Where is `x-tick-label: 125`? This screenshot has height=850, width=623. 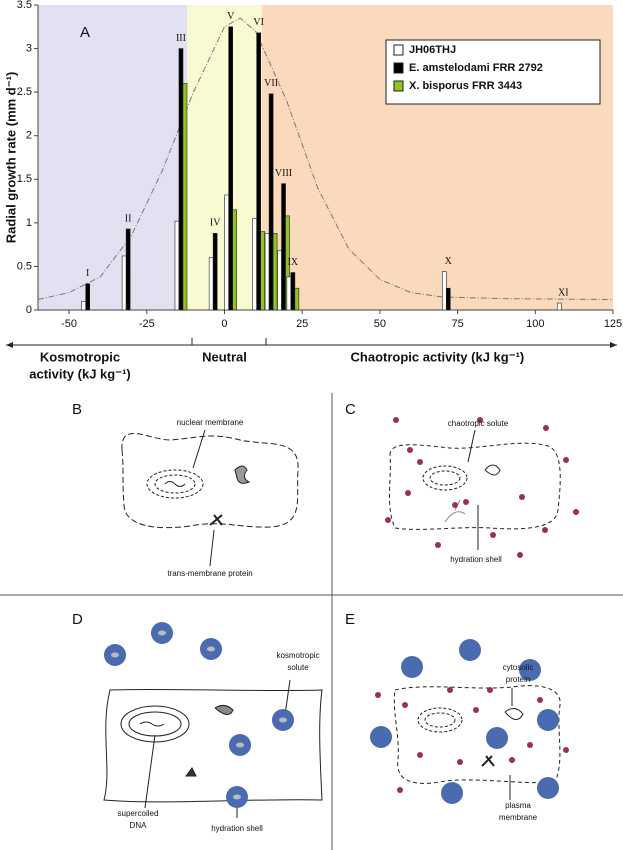 x-tick-label: 125 is located at coordinates (613, 324).